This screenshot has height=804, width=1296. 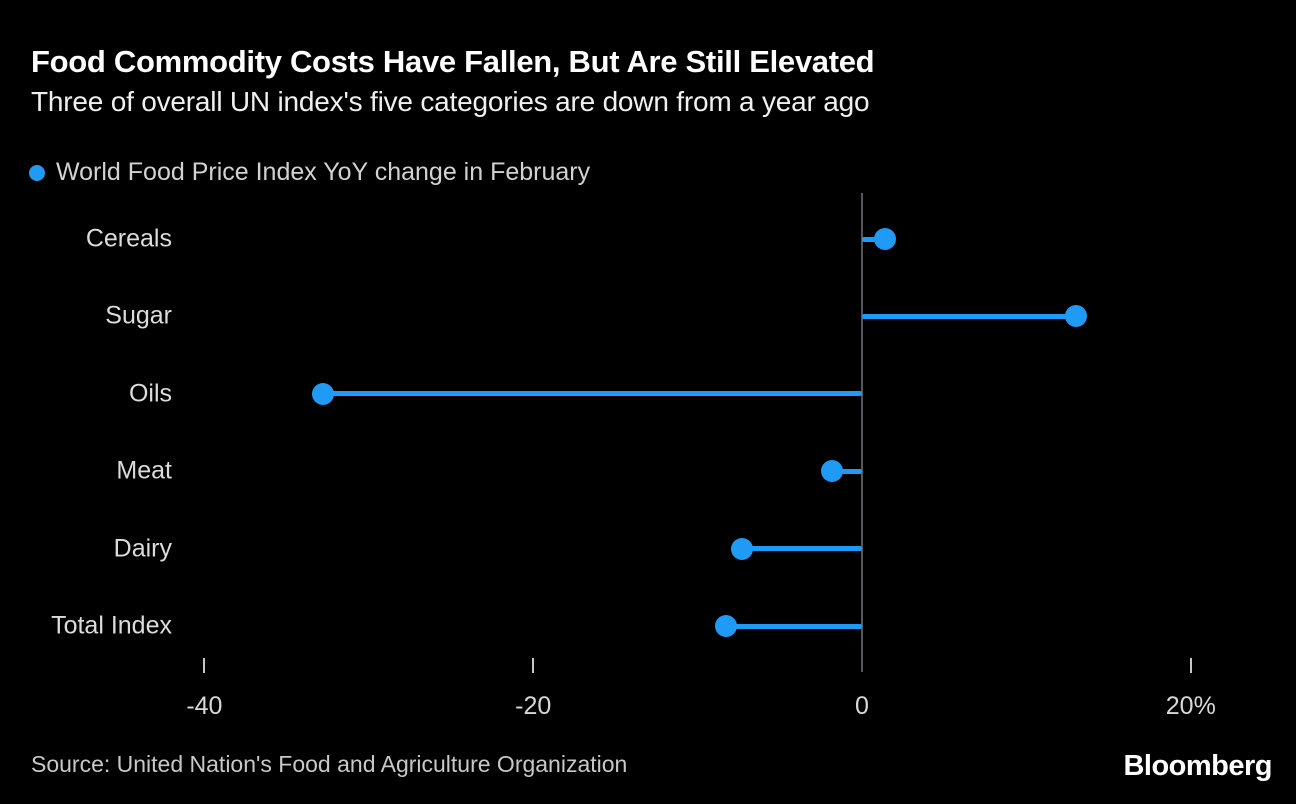 What do you see at coordinates (111, 625) in the screenshot?
I see `category-label-total-index: Total Index` at bounding box center [111, 625].